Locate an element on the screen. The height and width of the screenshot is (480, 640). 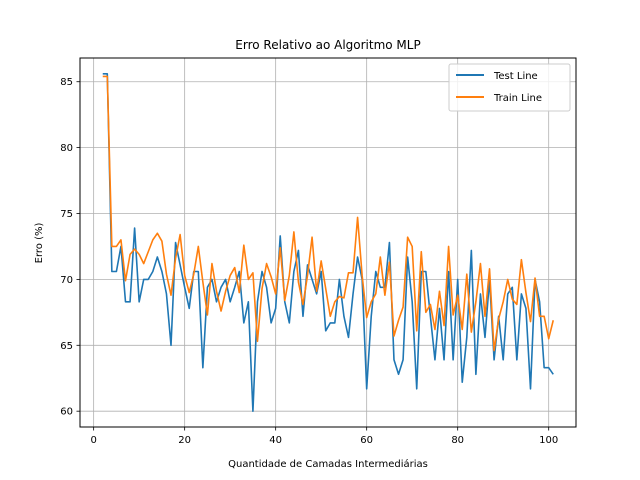
x-tick-label: 100 is located at coordinates (548, 440).